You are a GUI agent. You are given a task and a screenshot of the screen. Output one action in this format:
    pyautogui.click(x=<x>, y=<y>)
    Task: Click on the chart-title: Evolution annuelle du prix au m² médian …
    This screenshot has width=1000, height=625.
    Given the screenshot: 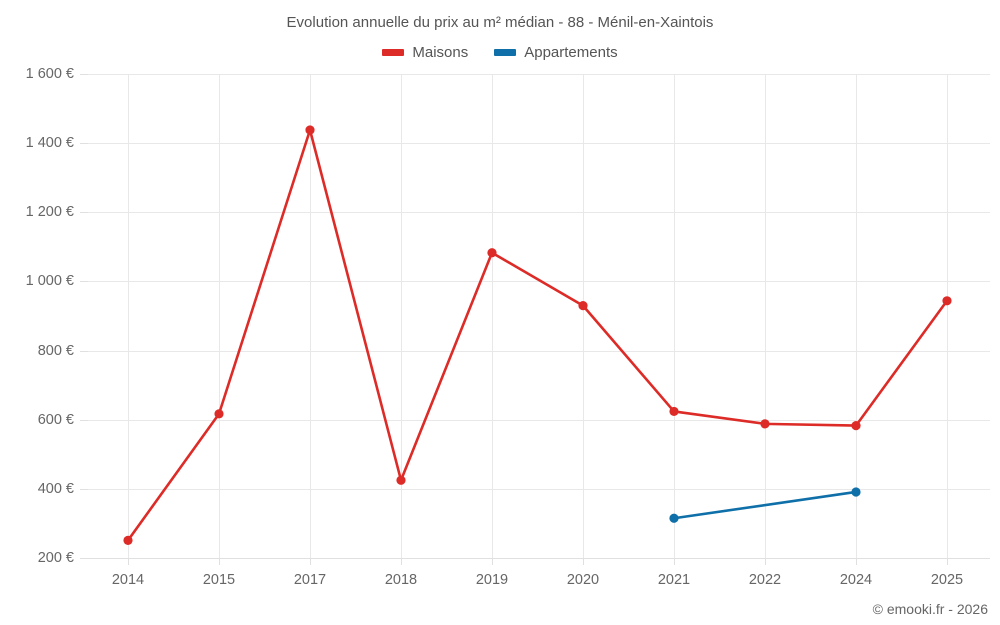 What is the action you would take?
    pyautogui.click(x=500, y=22)
    